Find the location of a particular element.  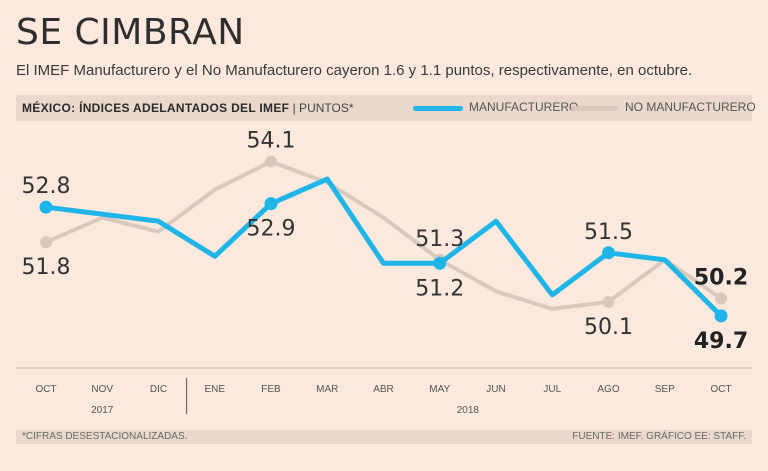

x-tick-label: MAY is located at coordinates (439, 389).